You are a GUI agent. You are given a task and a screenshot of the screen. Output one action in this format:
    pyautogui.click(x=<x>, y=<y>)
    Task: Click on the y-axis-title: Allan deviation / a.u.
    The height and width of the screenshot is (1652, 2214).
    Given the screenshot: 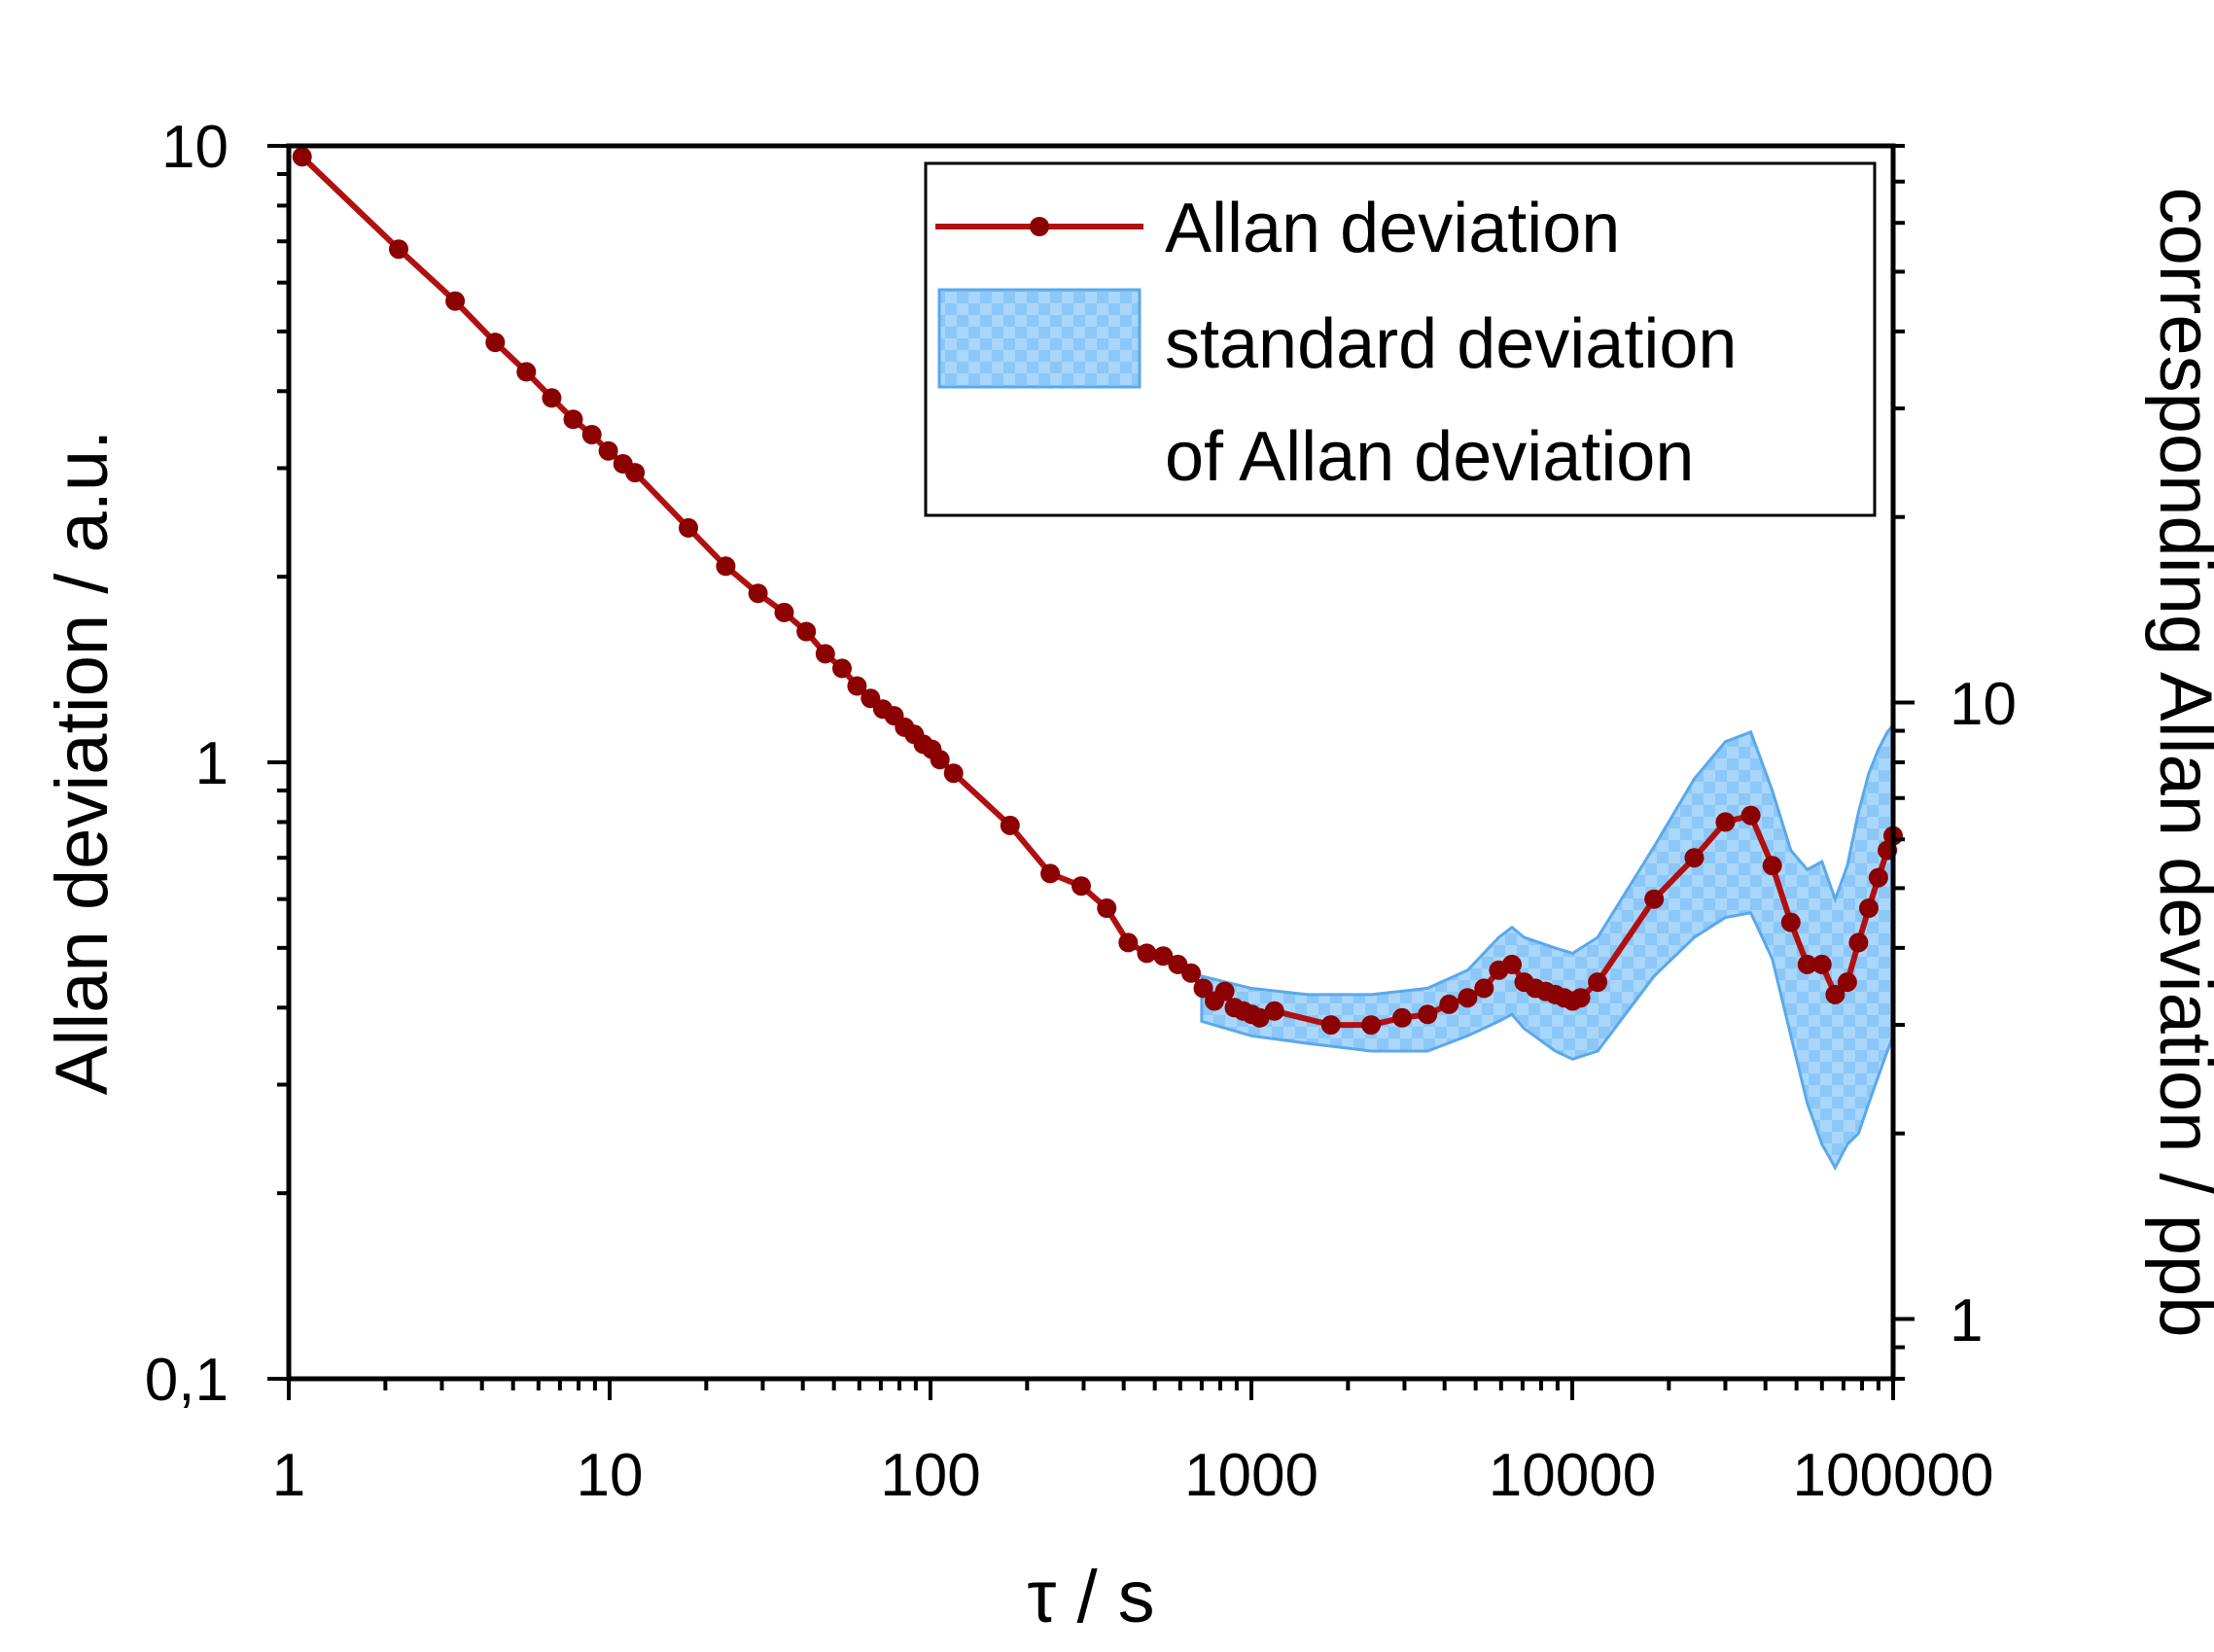 What is the action you would take?
    pyautogui.click(x=82, y=762)
    